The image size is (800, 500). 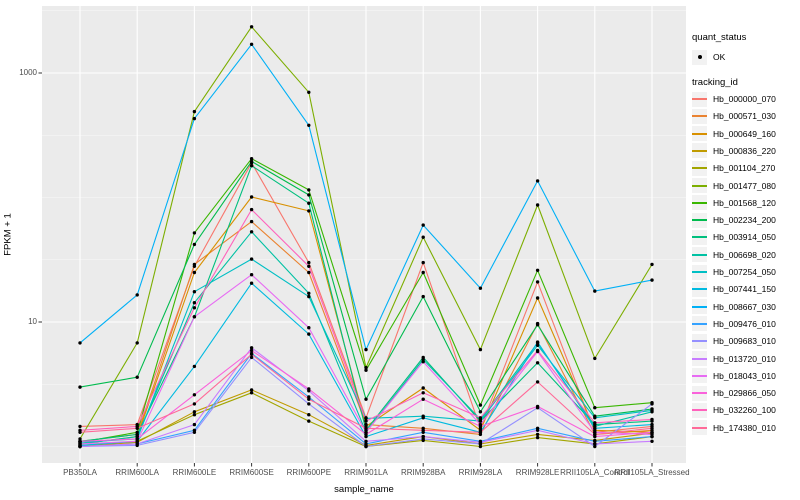 What do you see at coordinates (734, 116) in the screenshot?
I see `legend-item-Hb_000571_030: Hb_000571_030` at bounding box center [734, 116].